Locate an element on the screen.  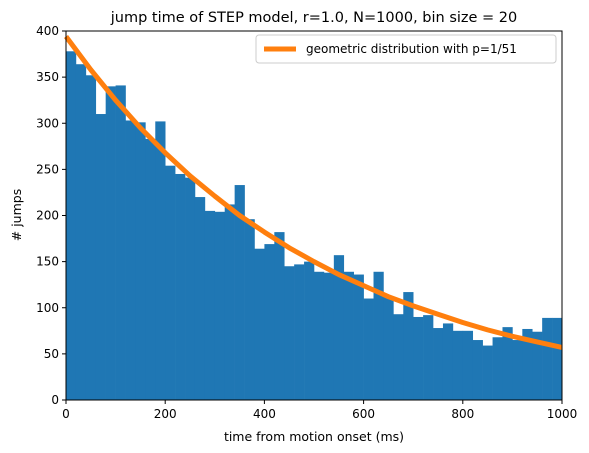
legend-label: geometric distribution with p=1/51 is located at coordinates (411, 49).